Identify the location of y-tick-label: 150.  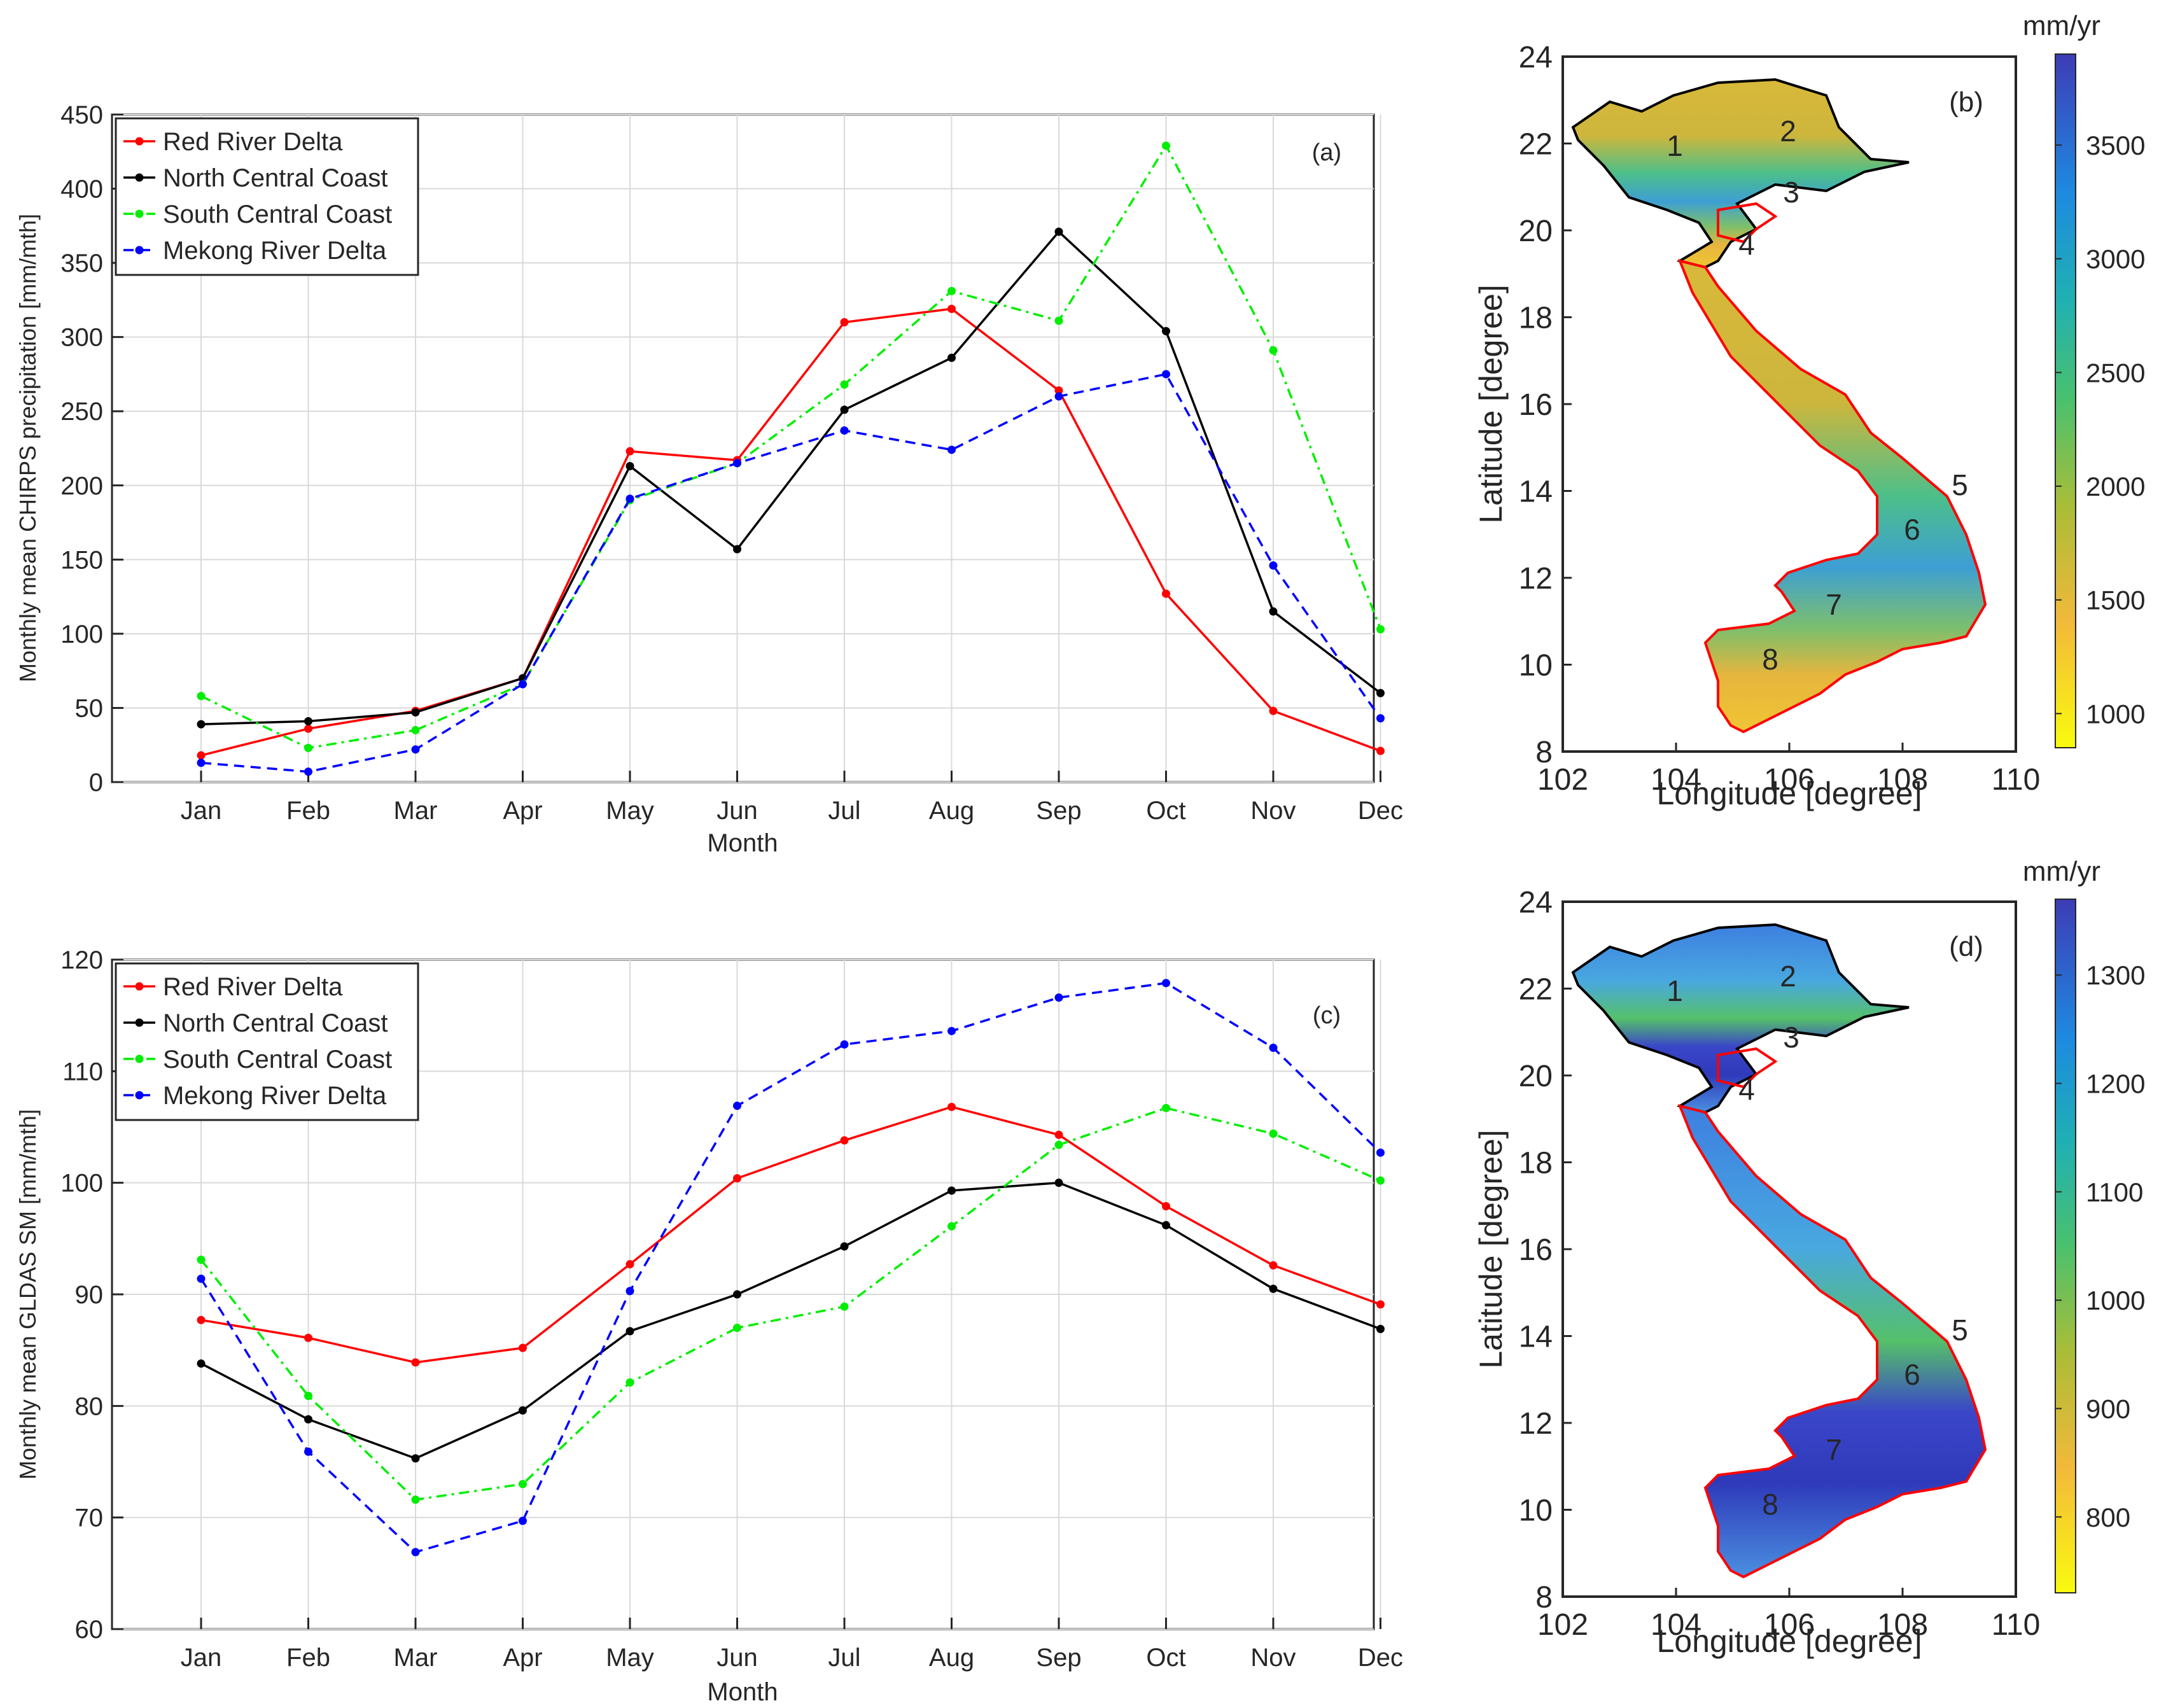
(82, 560).